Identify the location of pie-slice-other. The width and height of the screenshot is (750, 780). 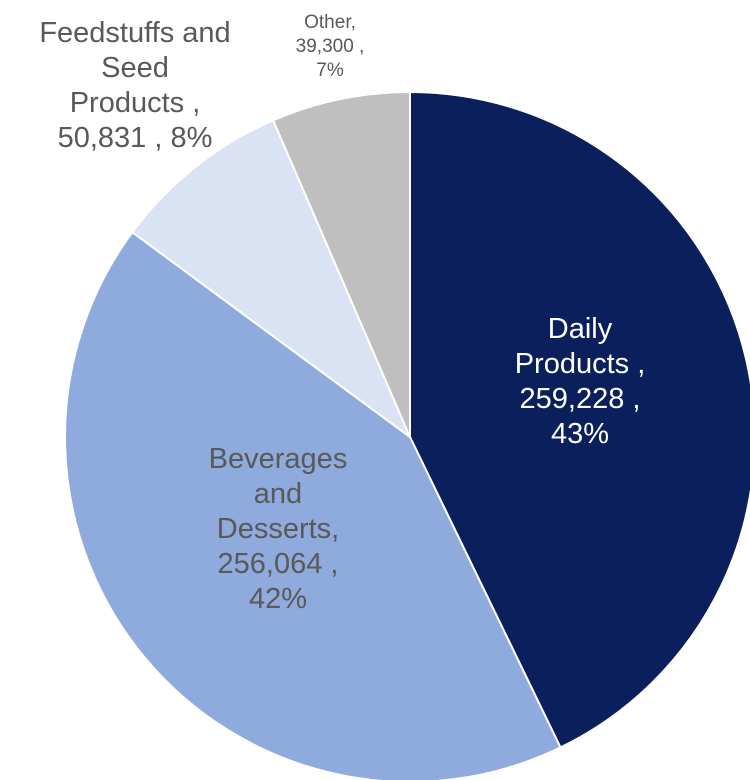
(341, 264).